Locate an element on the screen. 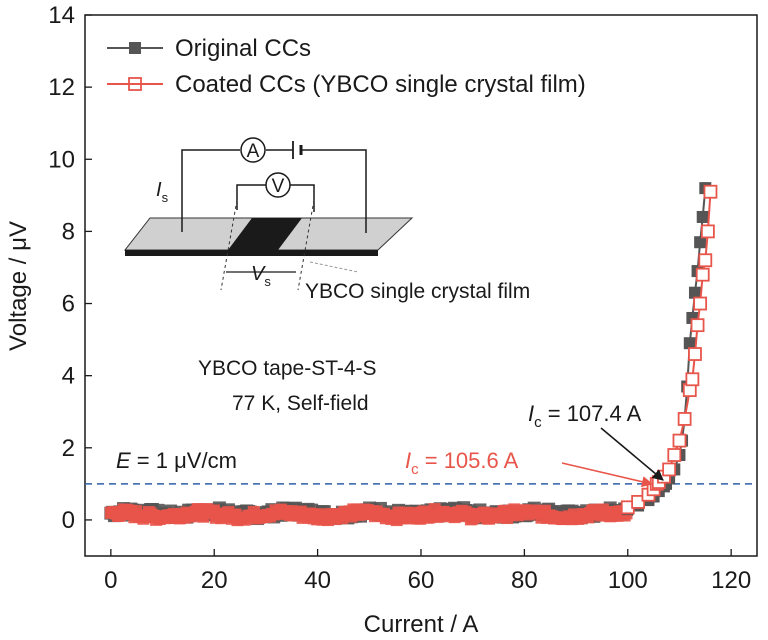 The height and width of the screenshot is (640, 768). voltmeter-circle is located at coordinates (278, 185).